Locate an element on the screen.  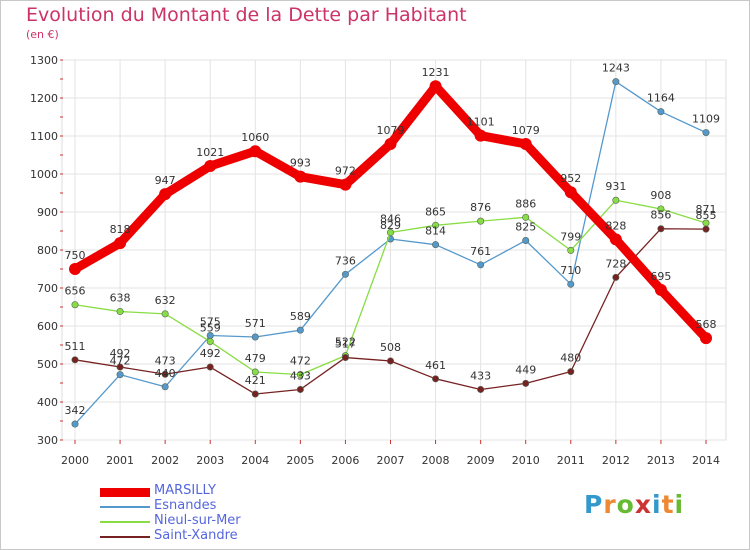
data-label: 972 is located at coordinates (345, 171).